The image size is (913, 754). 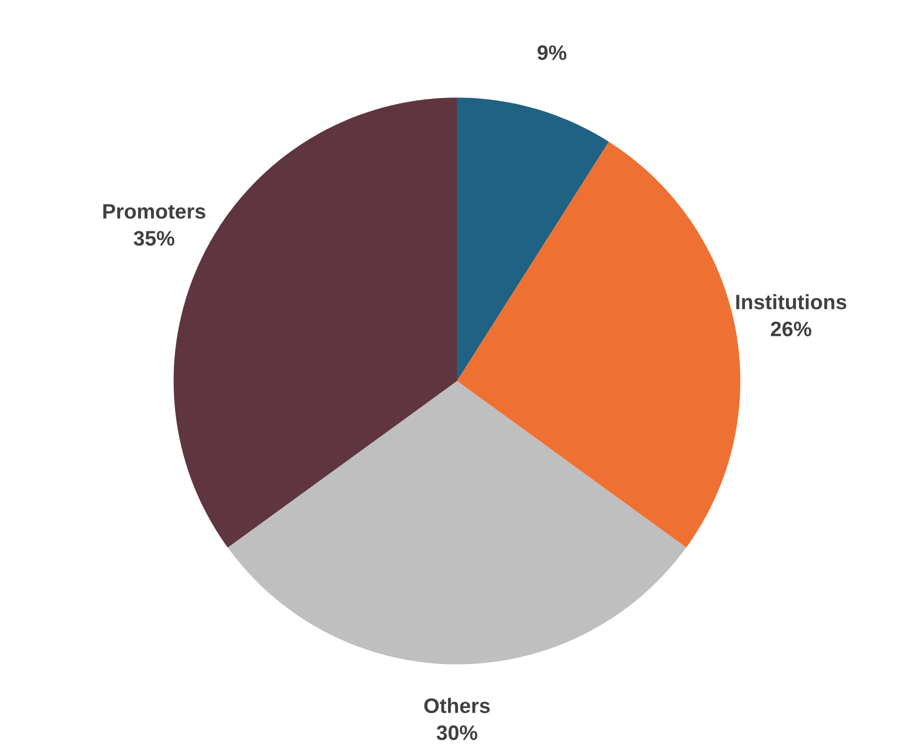 I want to click on slice-label: Institutions, so click(x=791, y=302).